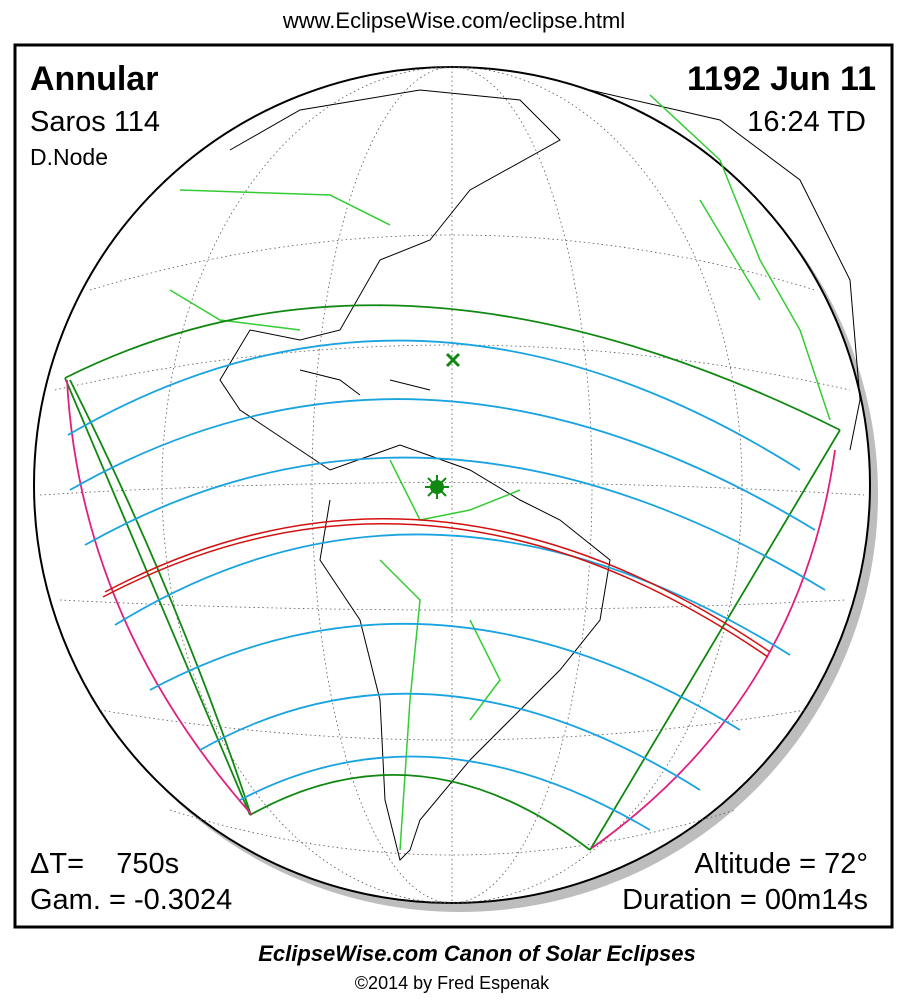 Image resolution: width=908 pixels, height=1004 pixels. I want to click on saros: Saros 114, so click(95, 122).